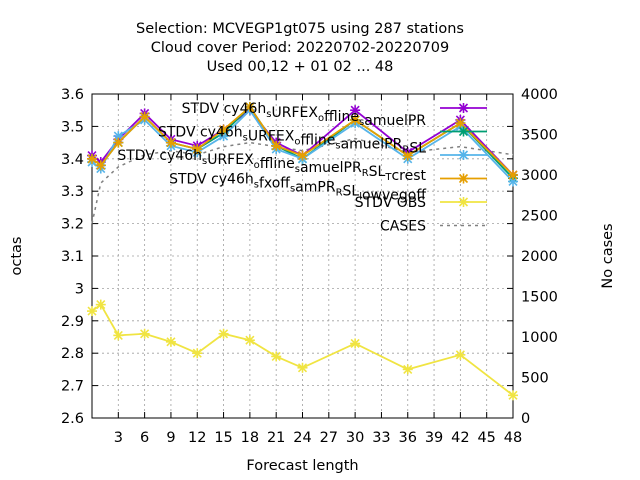  I want to click on y-tick-label: 2.8, so click(72, 354).